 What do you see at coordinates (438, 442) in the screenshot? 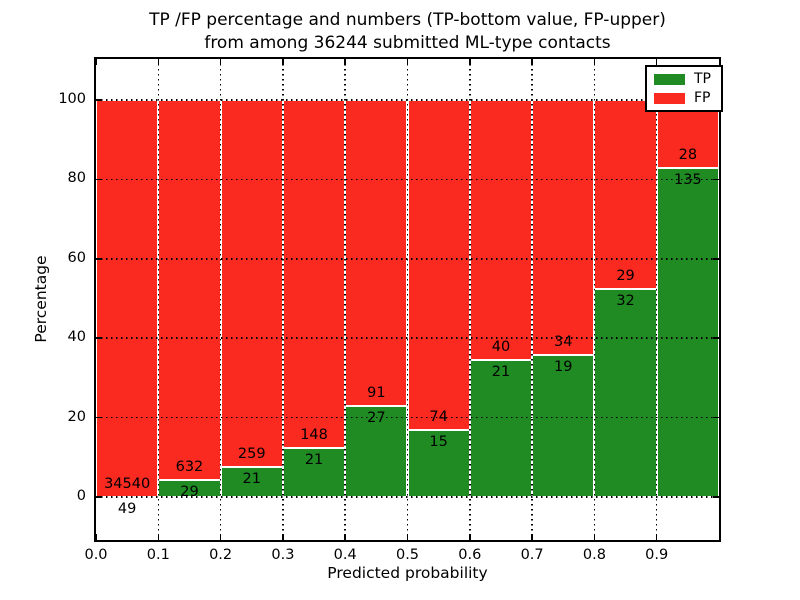
I see `bar-label-tp-count-5: 15` at bounding box center [438, 442].